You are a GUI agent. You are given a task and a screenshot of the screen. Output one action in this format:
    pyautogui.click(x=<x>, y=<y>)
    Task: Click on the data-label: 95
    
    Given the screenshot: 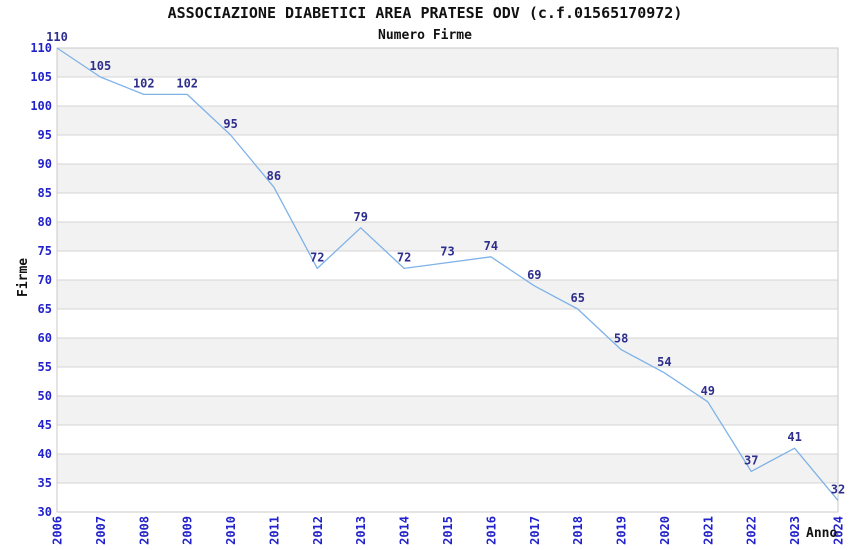 What is the action you would take?
    pyautogui.click(x=230, y=124)
    